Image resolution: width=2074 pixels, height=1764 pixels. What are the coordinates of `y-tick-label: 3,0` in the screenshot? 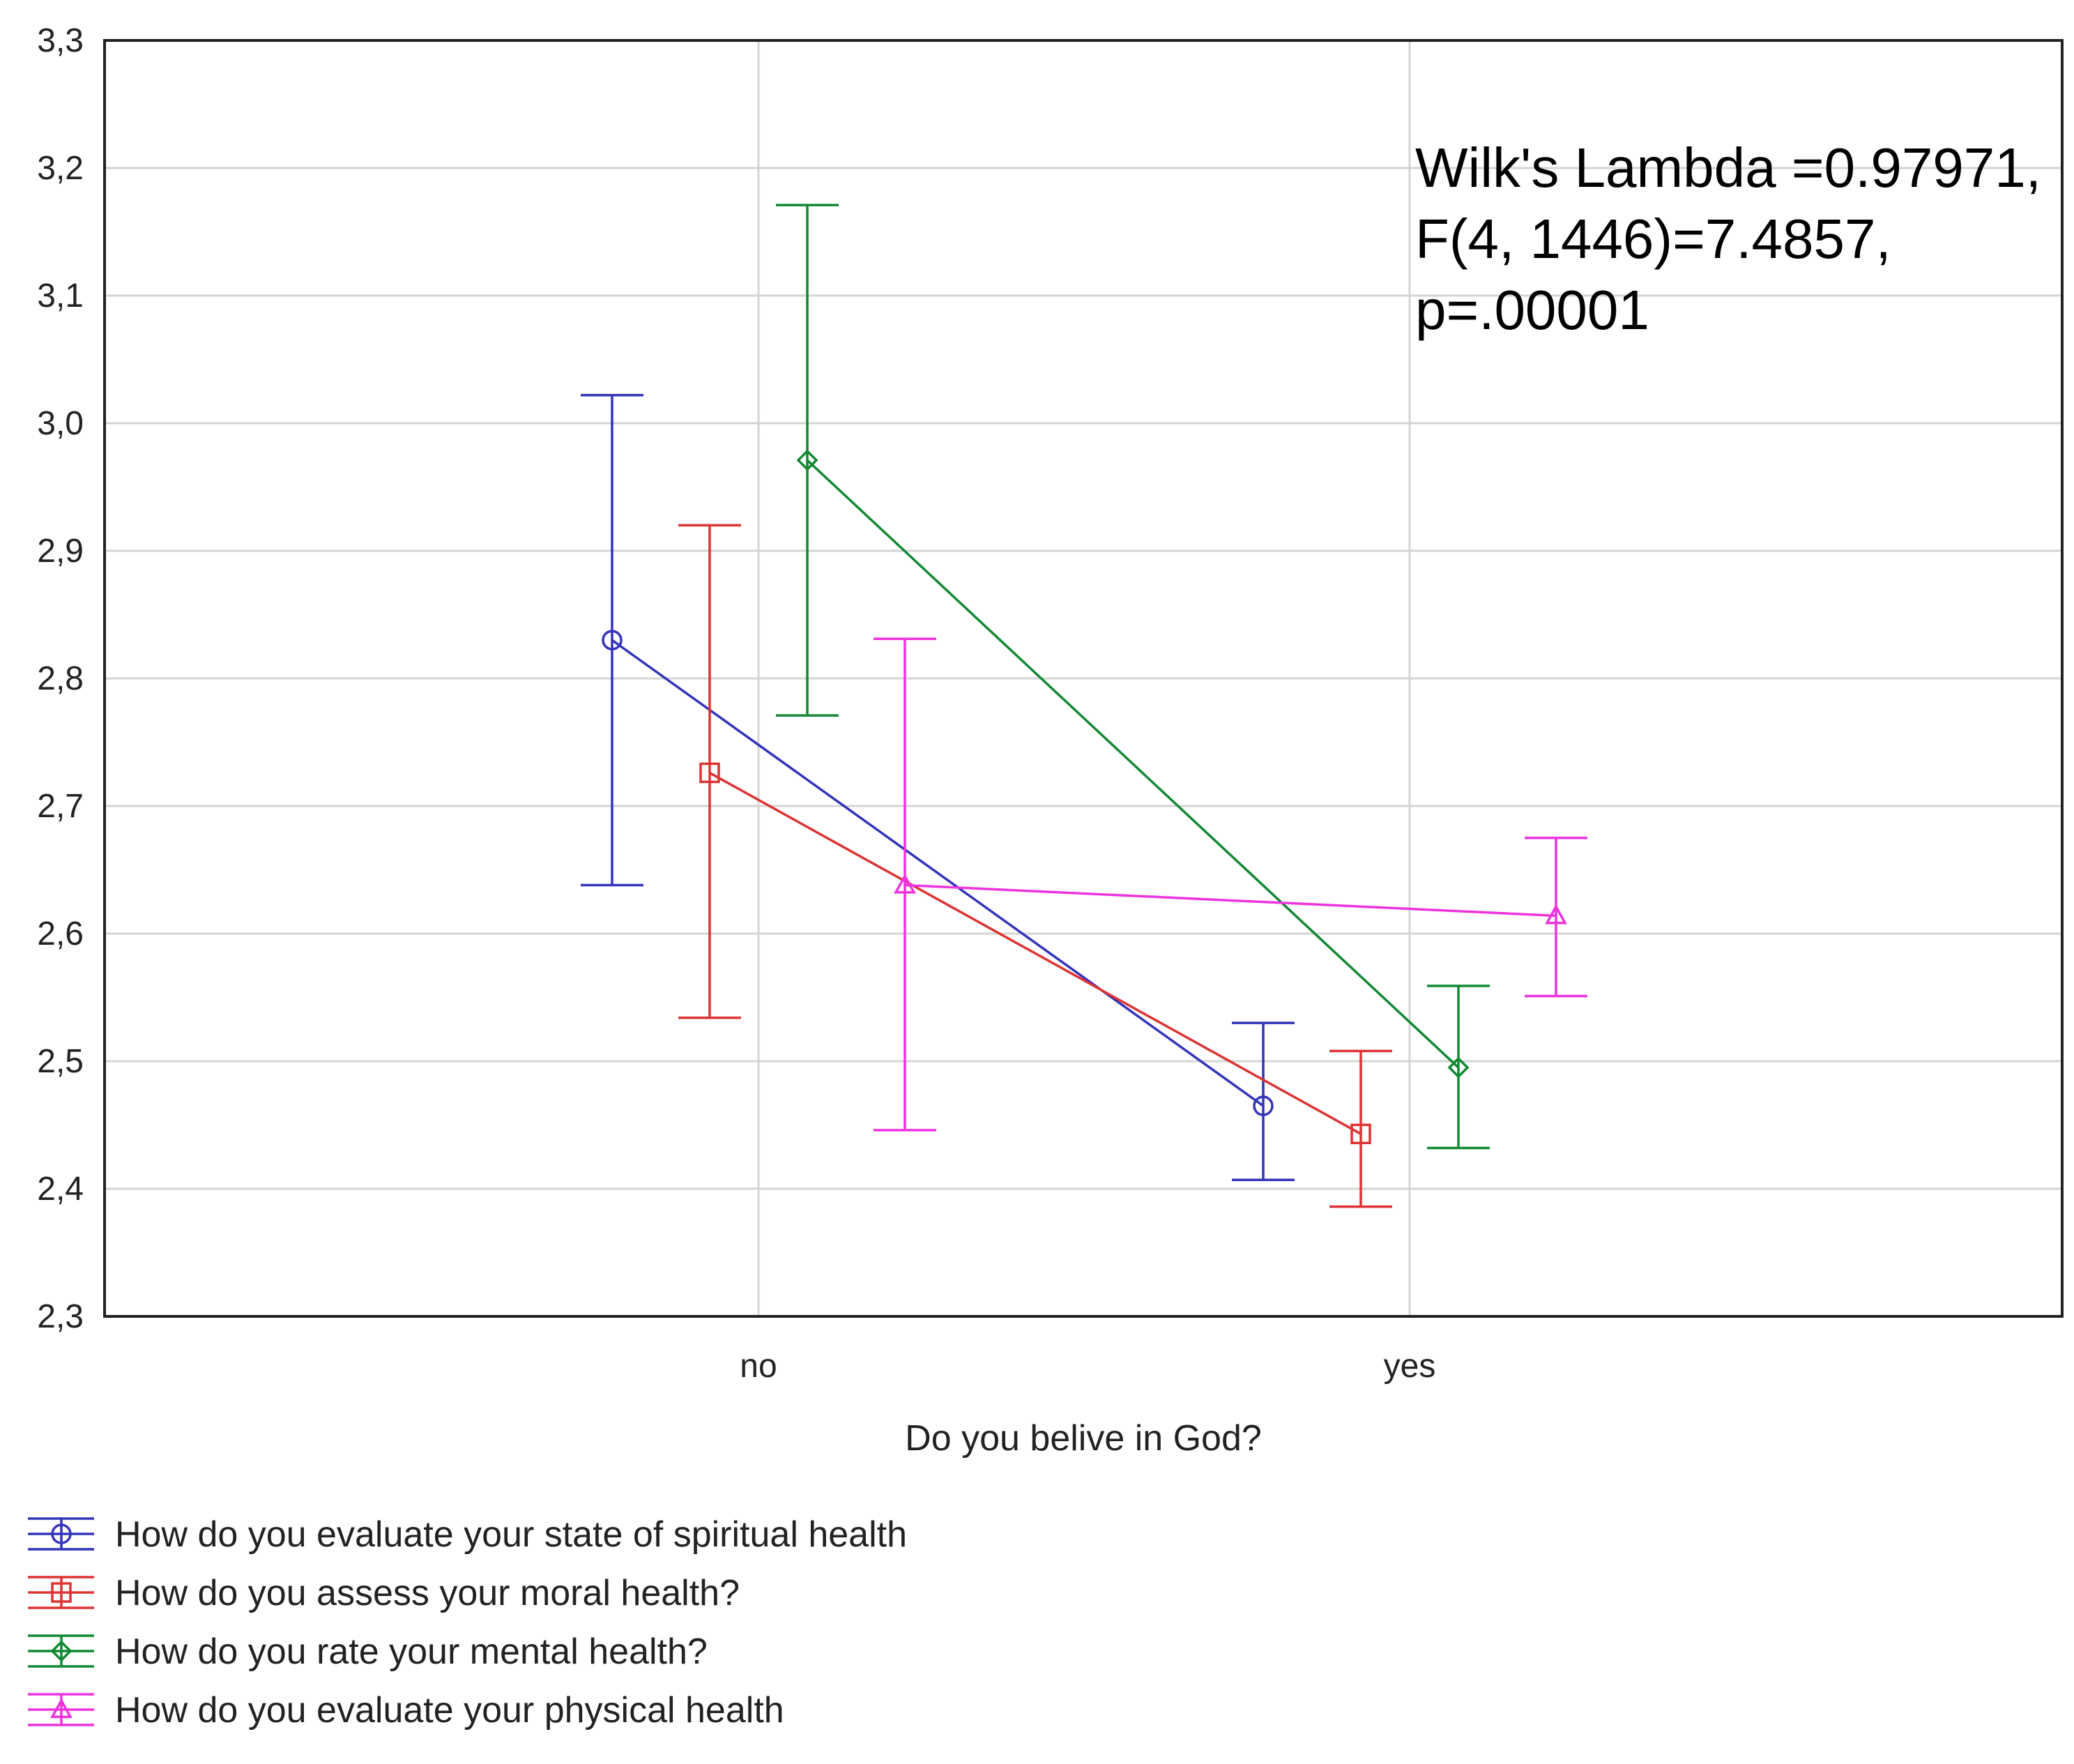 It's located at (60, 424).